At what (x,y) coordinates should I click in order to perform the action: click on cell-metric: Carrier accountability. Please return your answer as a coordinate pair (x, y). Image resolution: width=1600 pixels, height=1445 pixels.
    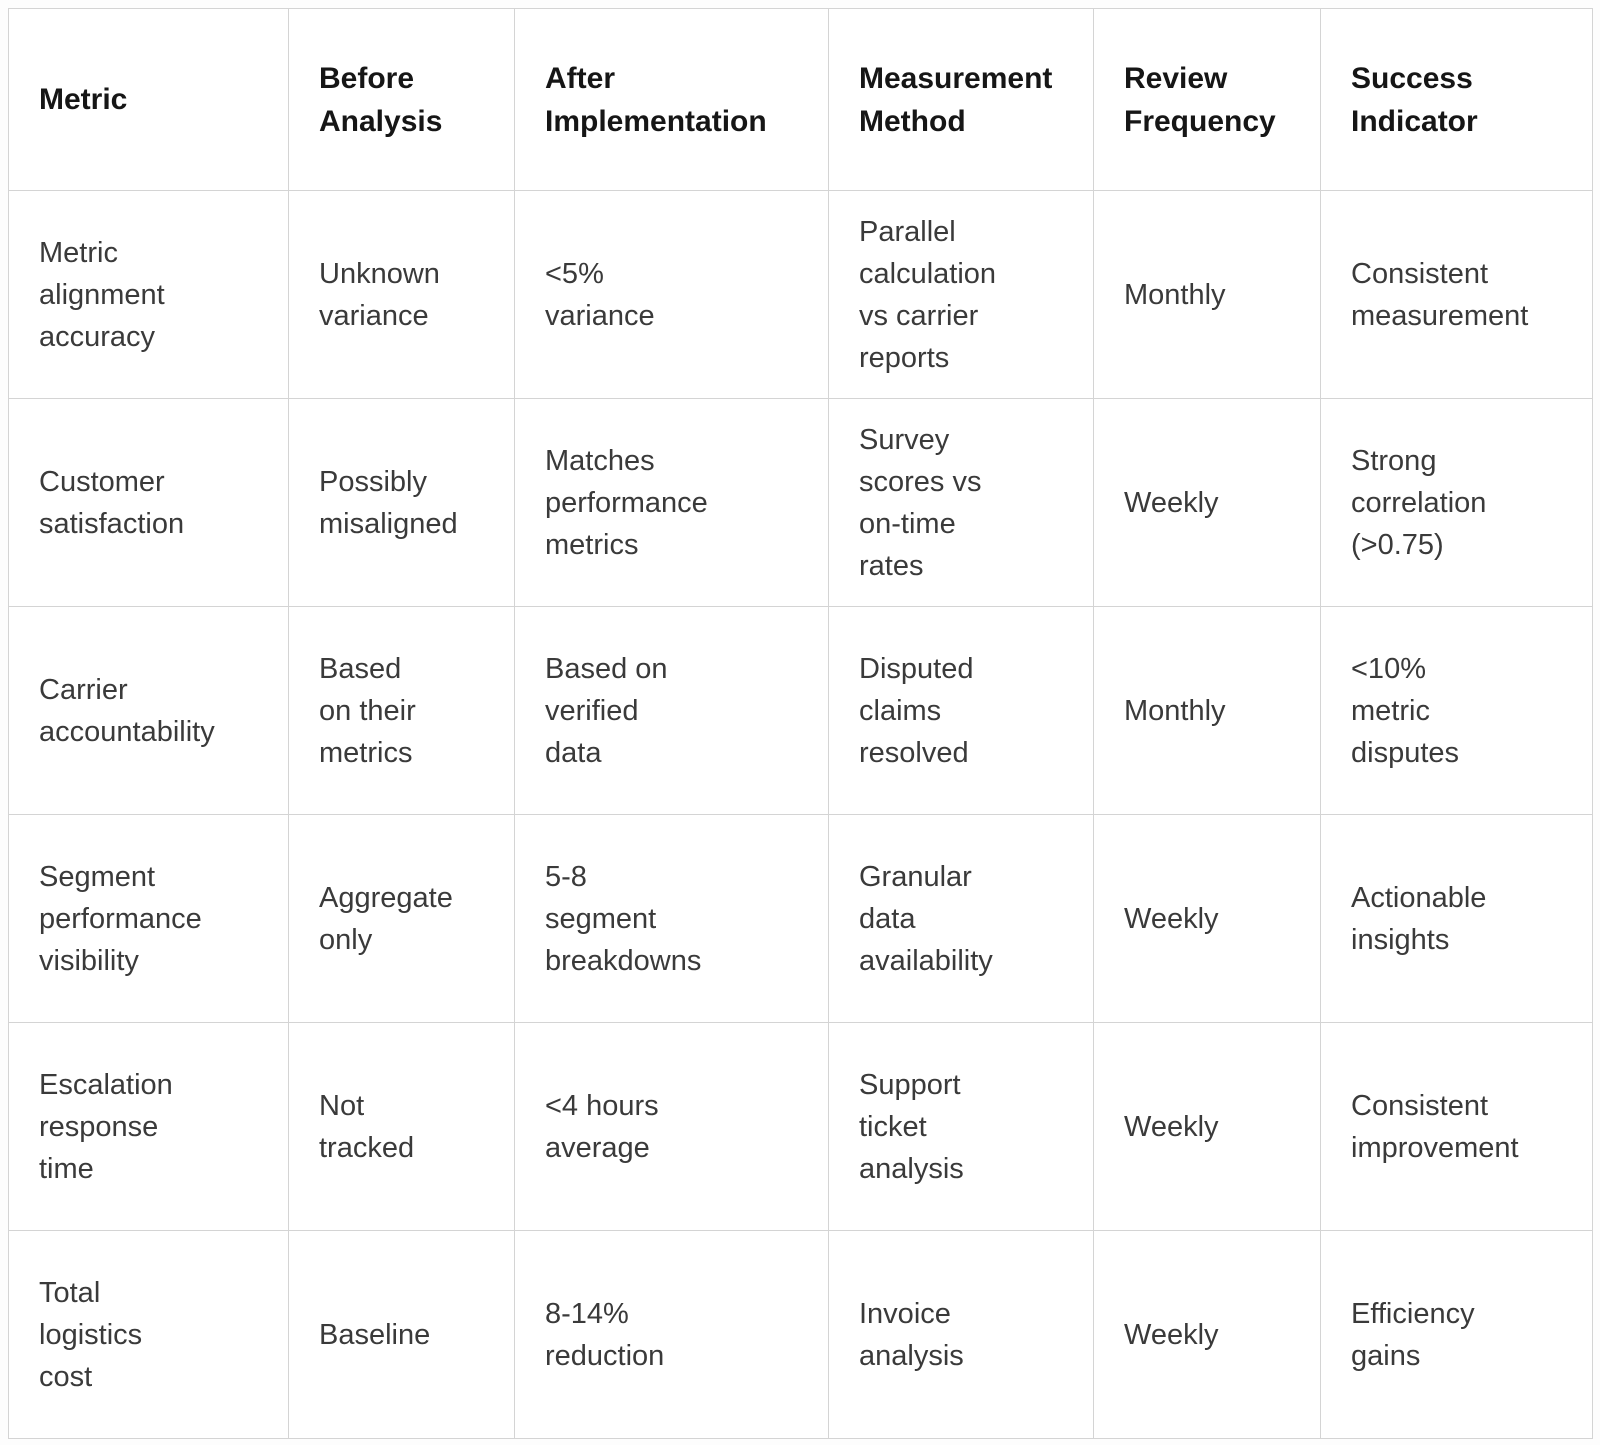
    Looking at the image, I should click on (148, 710).